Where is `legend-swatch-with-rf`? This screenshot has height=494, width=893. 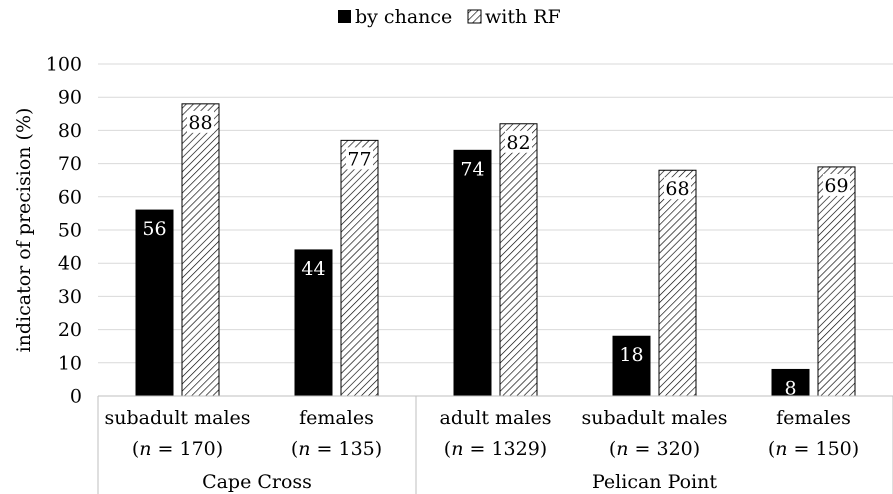 legend-swatch-with-rf is located at coordinates (474, 16).